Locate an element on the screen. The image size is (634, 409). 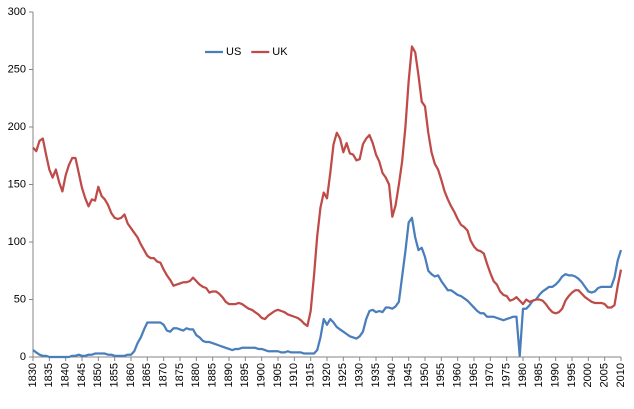
x-tick-label: 1965 is located at coordinates (474, 375).